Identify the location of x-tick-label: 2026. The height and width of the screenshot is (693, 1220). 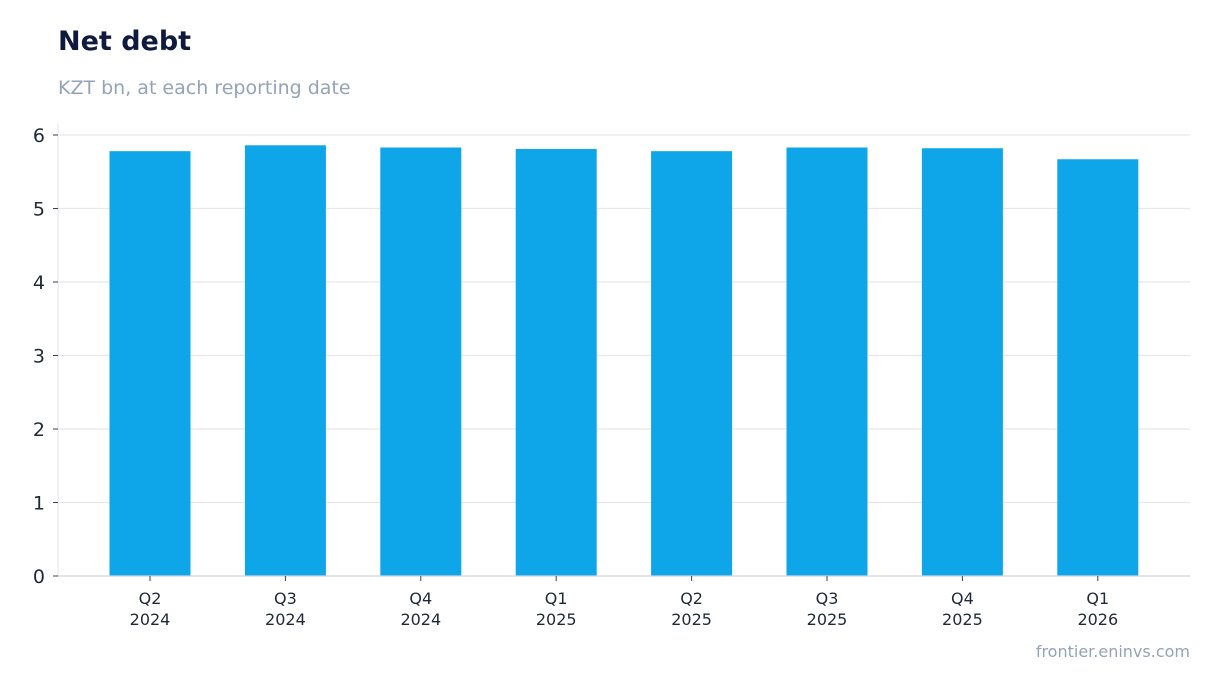
(1097, 619).